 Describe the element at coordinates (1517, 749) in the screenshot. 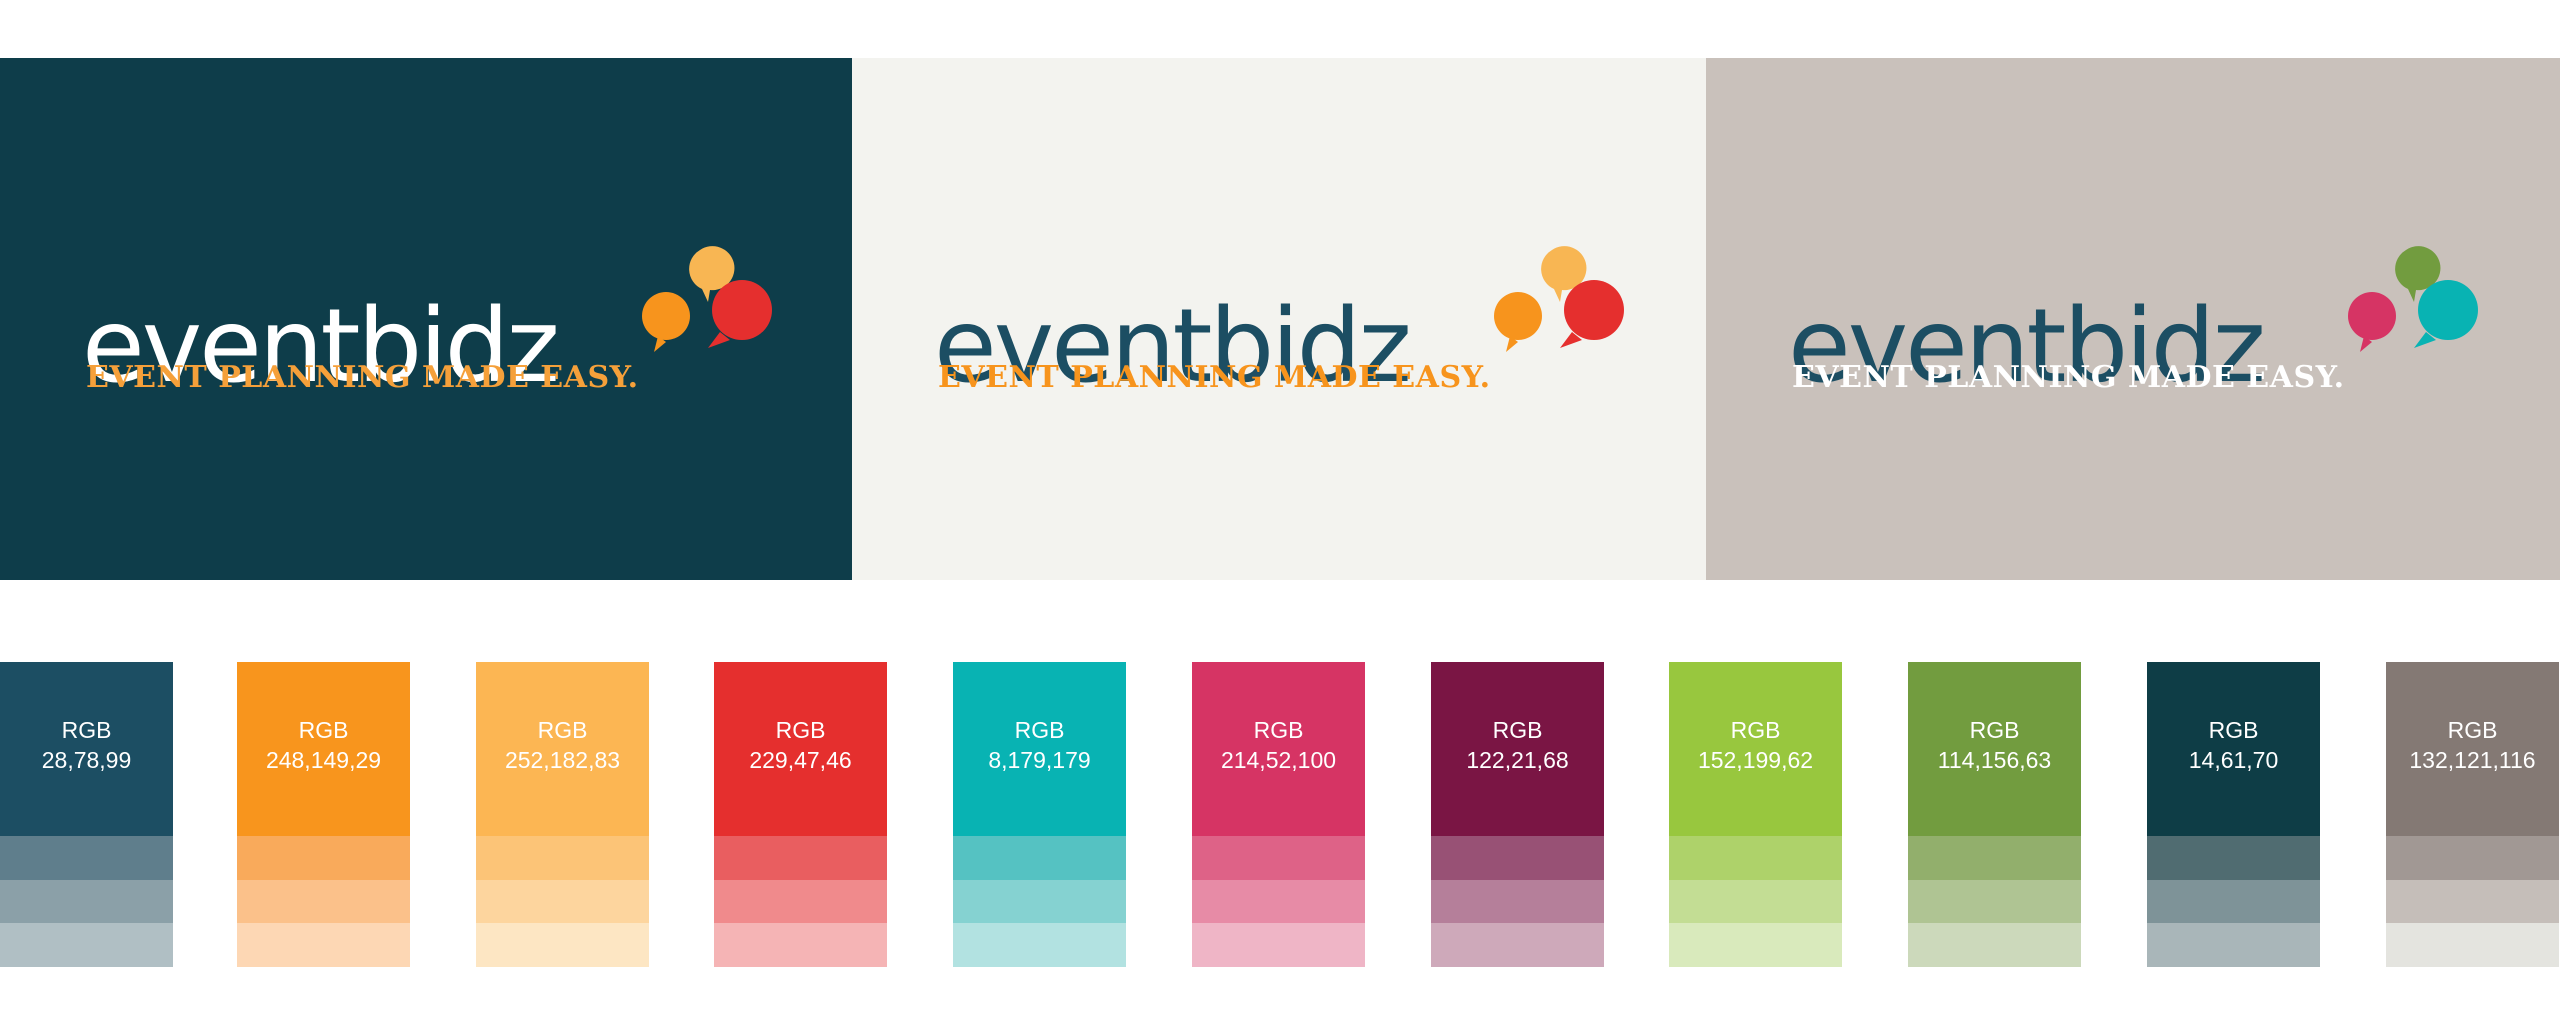

I see `swatch-main: RGB 122,21,68` at that location.